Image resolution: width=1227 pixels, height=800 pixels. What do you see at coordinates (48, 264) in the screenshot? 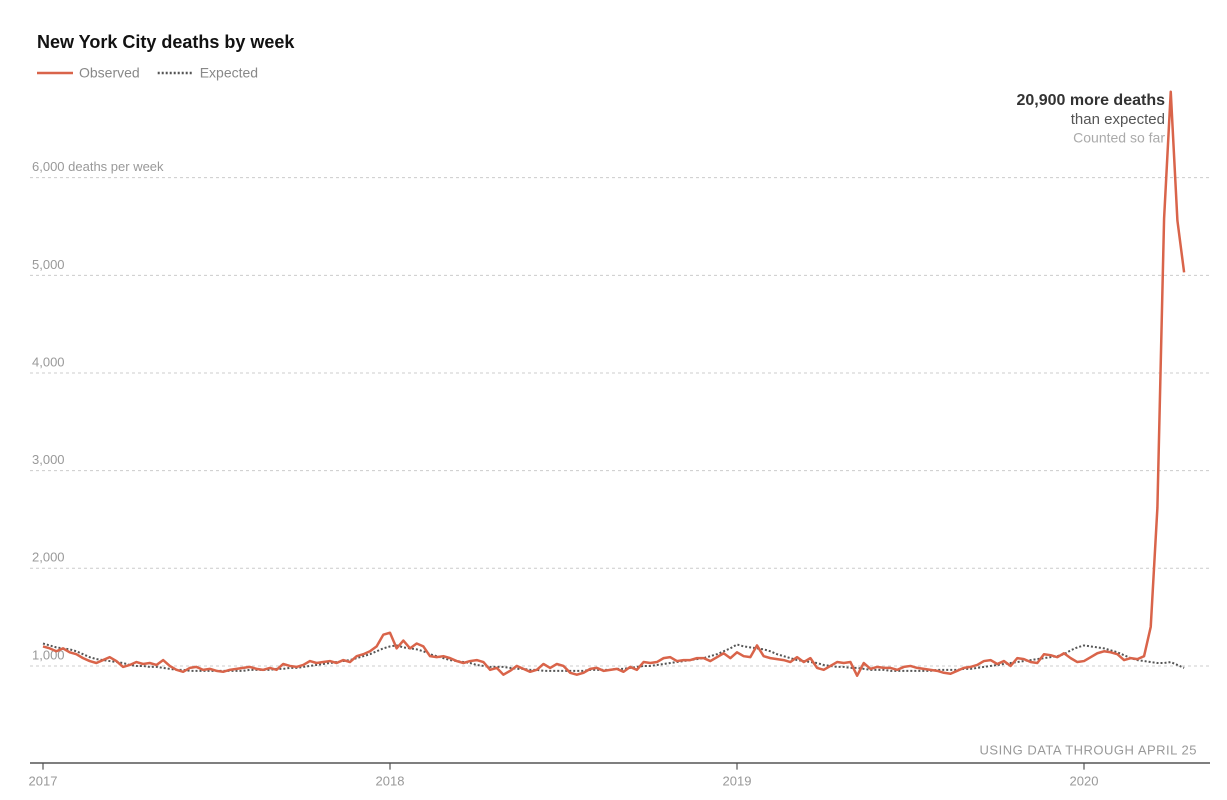
I see `y-tick-label: 5,000` at bounding box center [48, 264].